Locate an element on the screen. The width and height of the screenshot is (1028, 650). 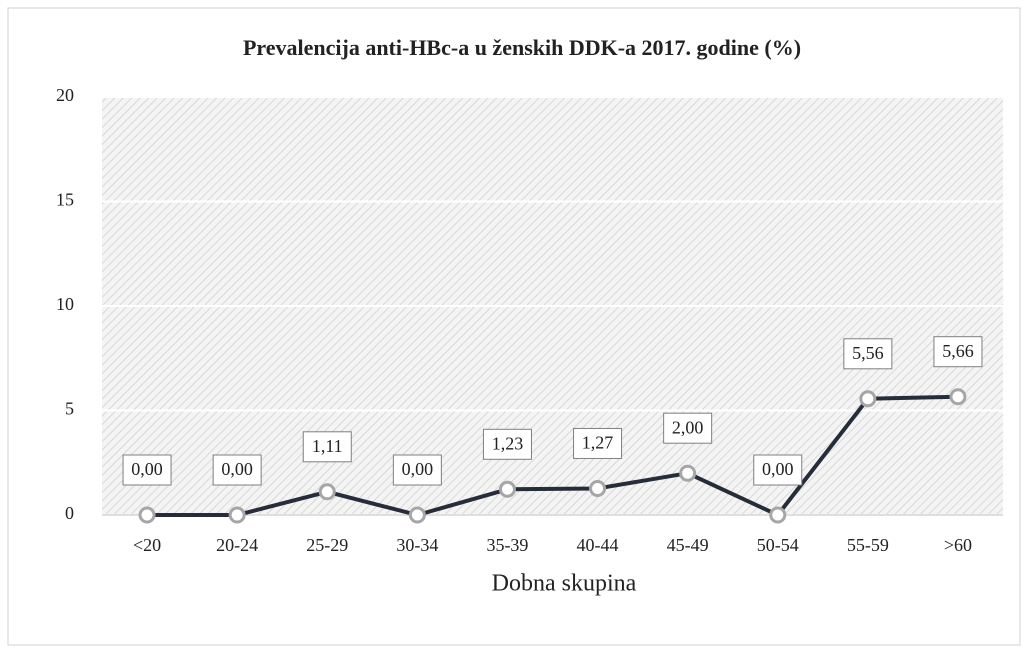
data-label: 5,56 is located at coordinates (868, 353).